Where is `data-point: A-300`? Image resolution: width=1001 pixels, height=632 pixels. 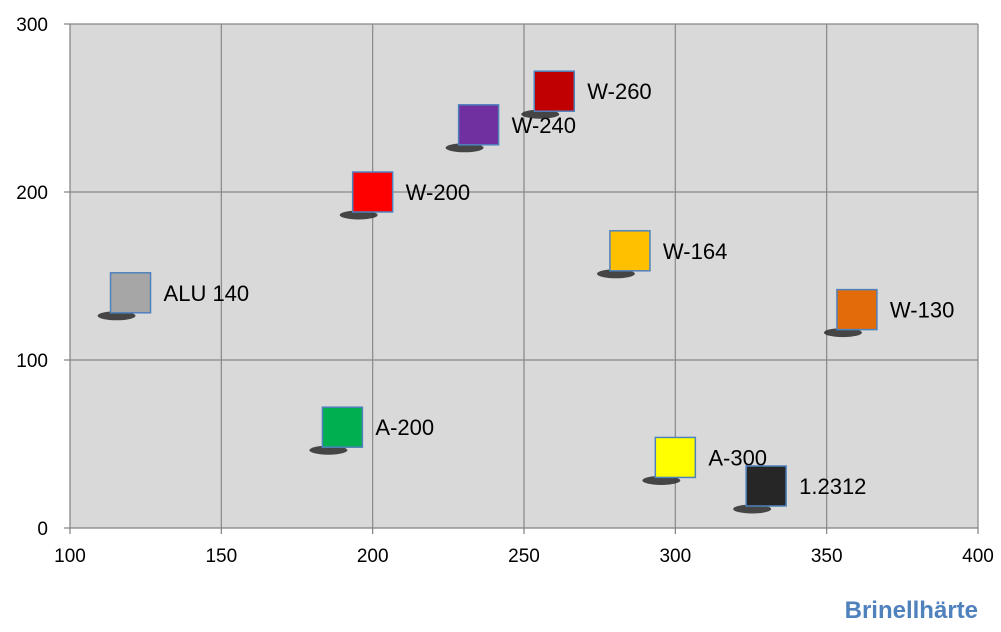
data-point: A-300 is located at coordinates (704, 460).